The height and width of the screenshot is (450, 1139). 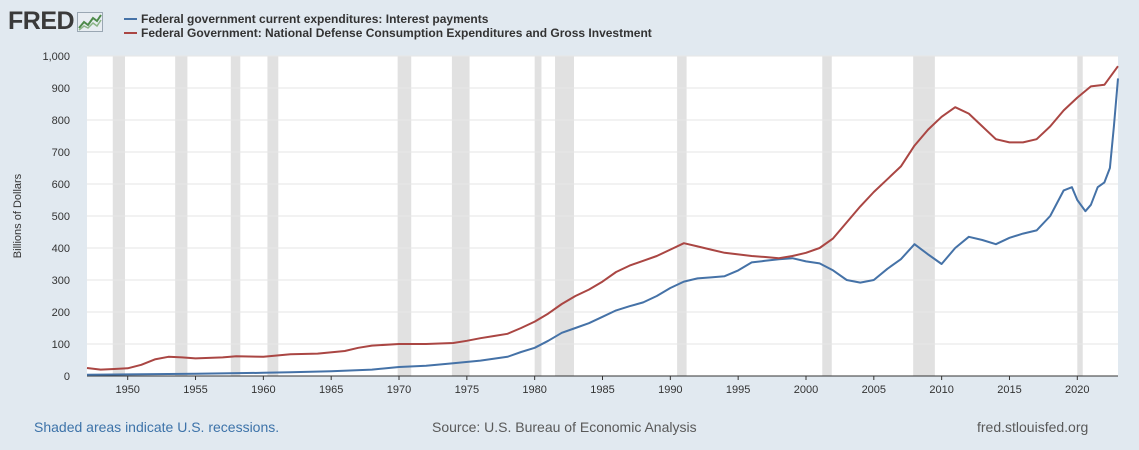 I want to click on y-tick-label: 1,000, so click(x=56, y=57).